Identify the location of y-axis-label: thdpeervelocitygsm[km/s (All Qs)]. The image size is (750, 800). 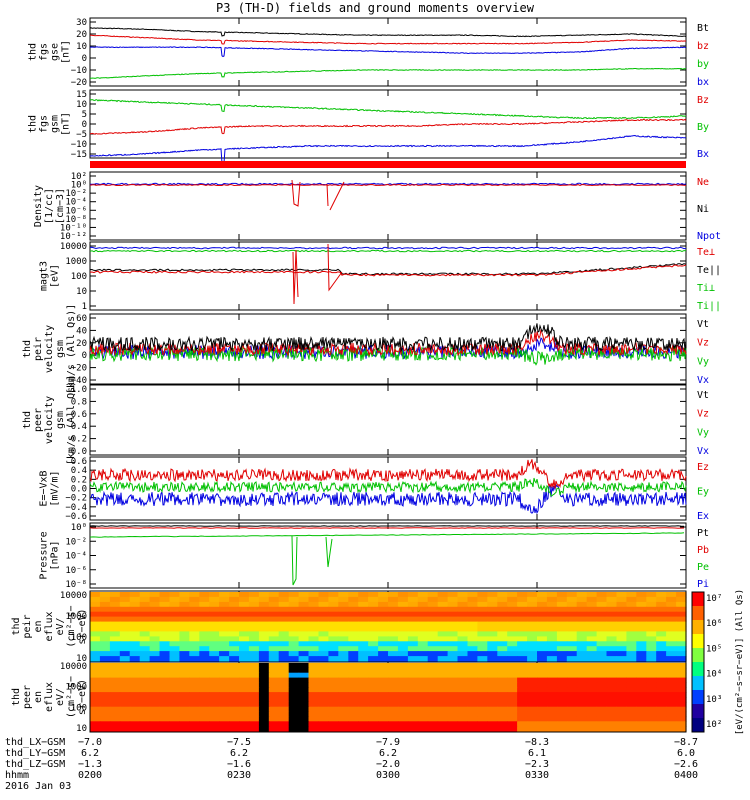
(49, 420).